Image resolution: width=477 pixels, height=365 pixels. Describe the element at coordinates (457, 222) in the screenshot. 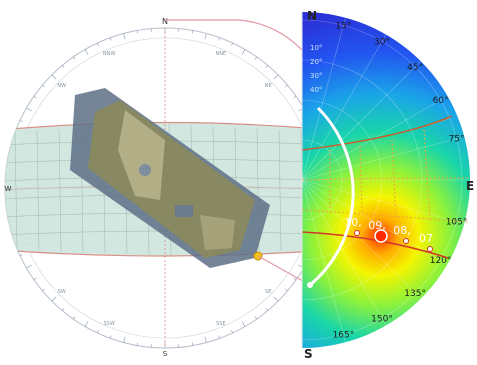

I see `azimuth-label: 105°` at that location.